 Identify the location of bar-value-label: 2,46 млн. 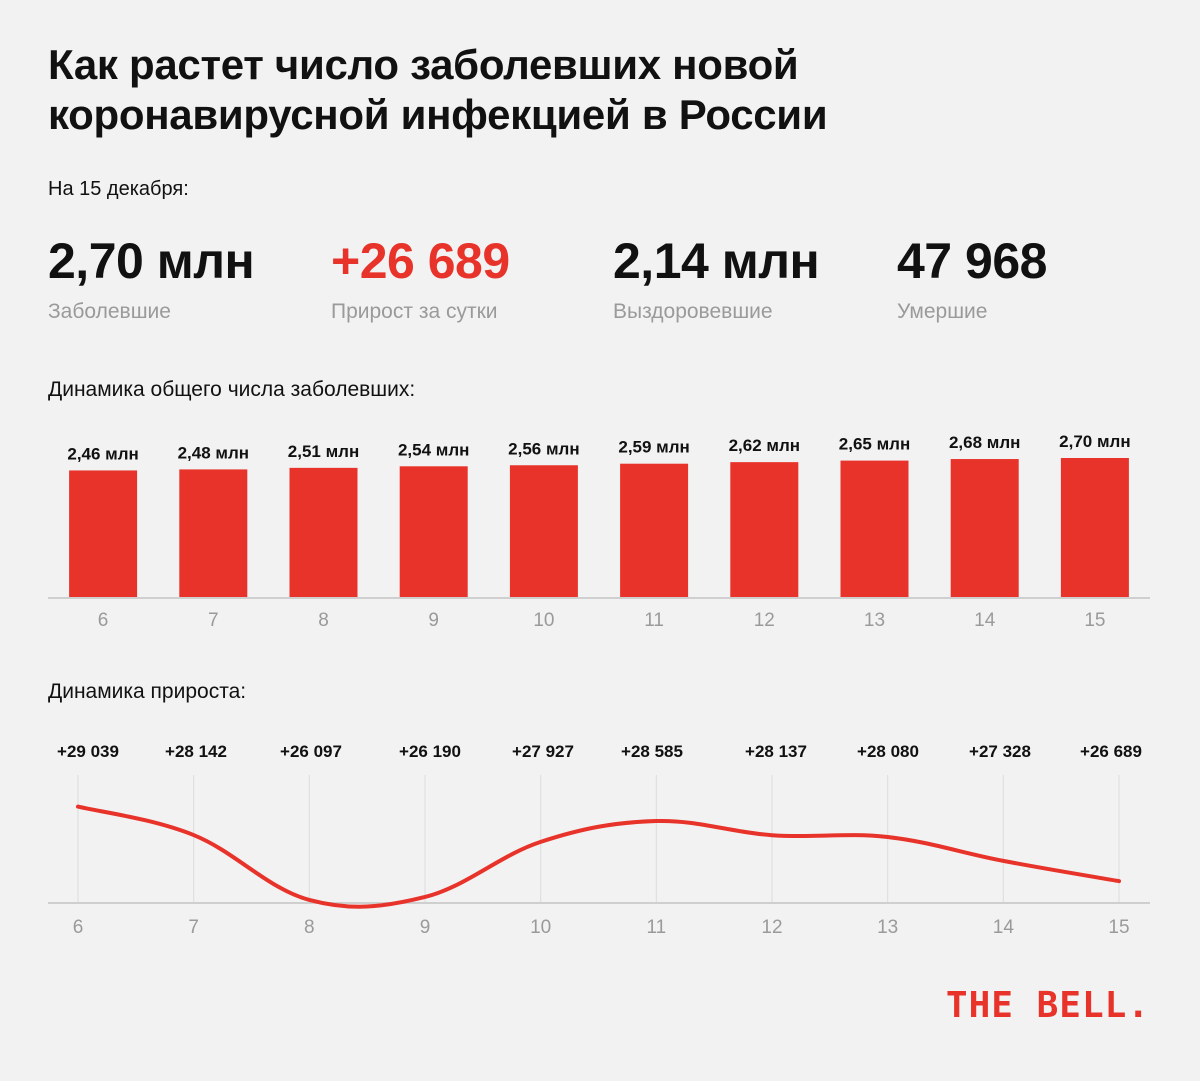
(102, 453).